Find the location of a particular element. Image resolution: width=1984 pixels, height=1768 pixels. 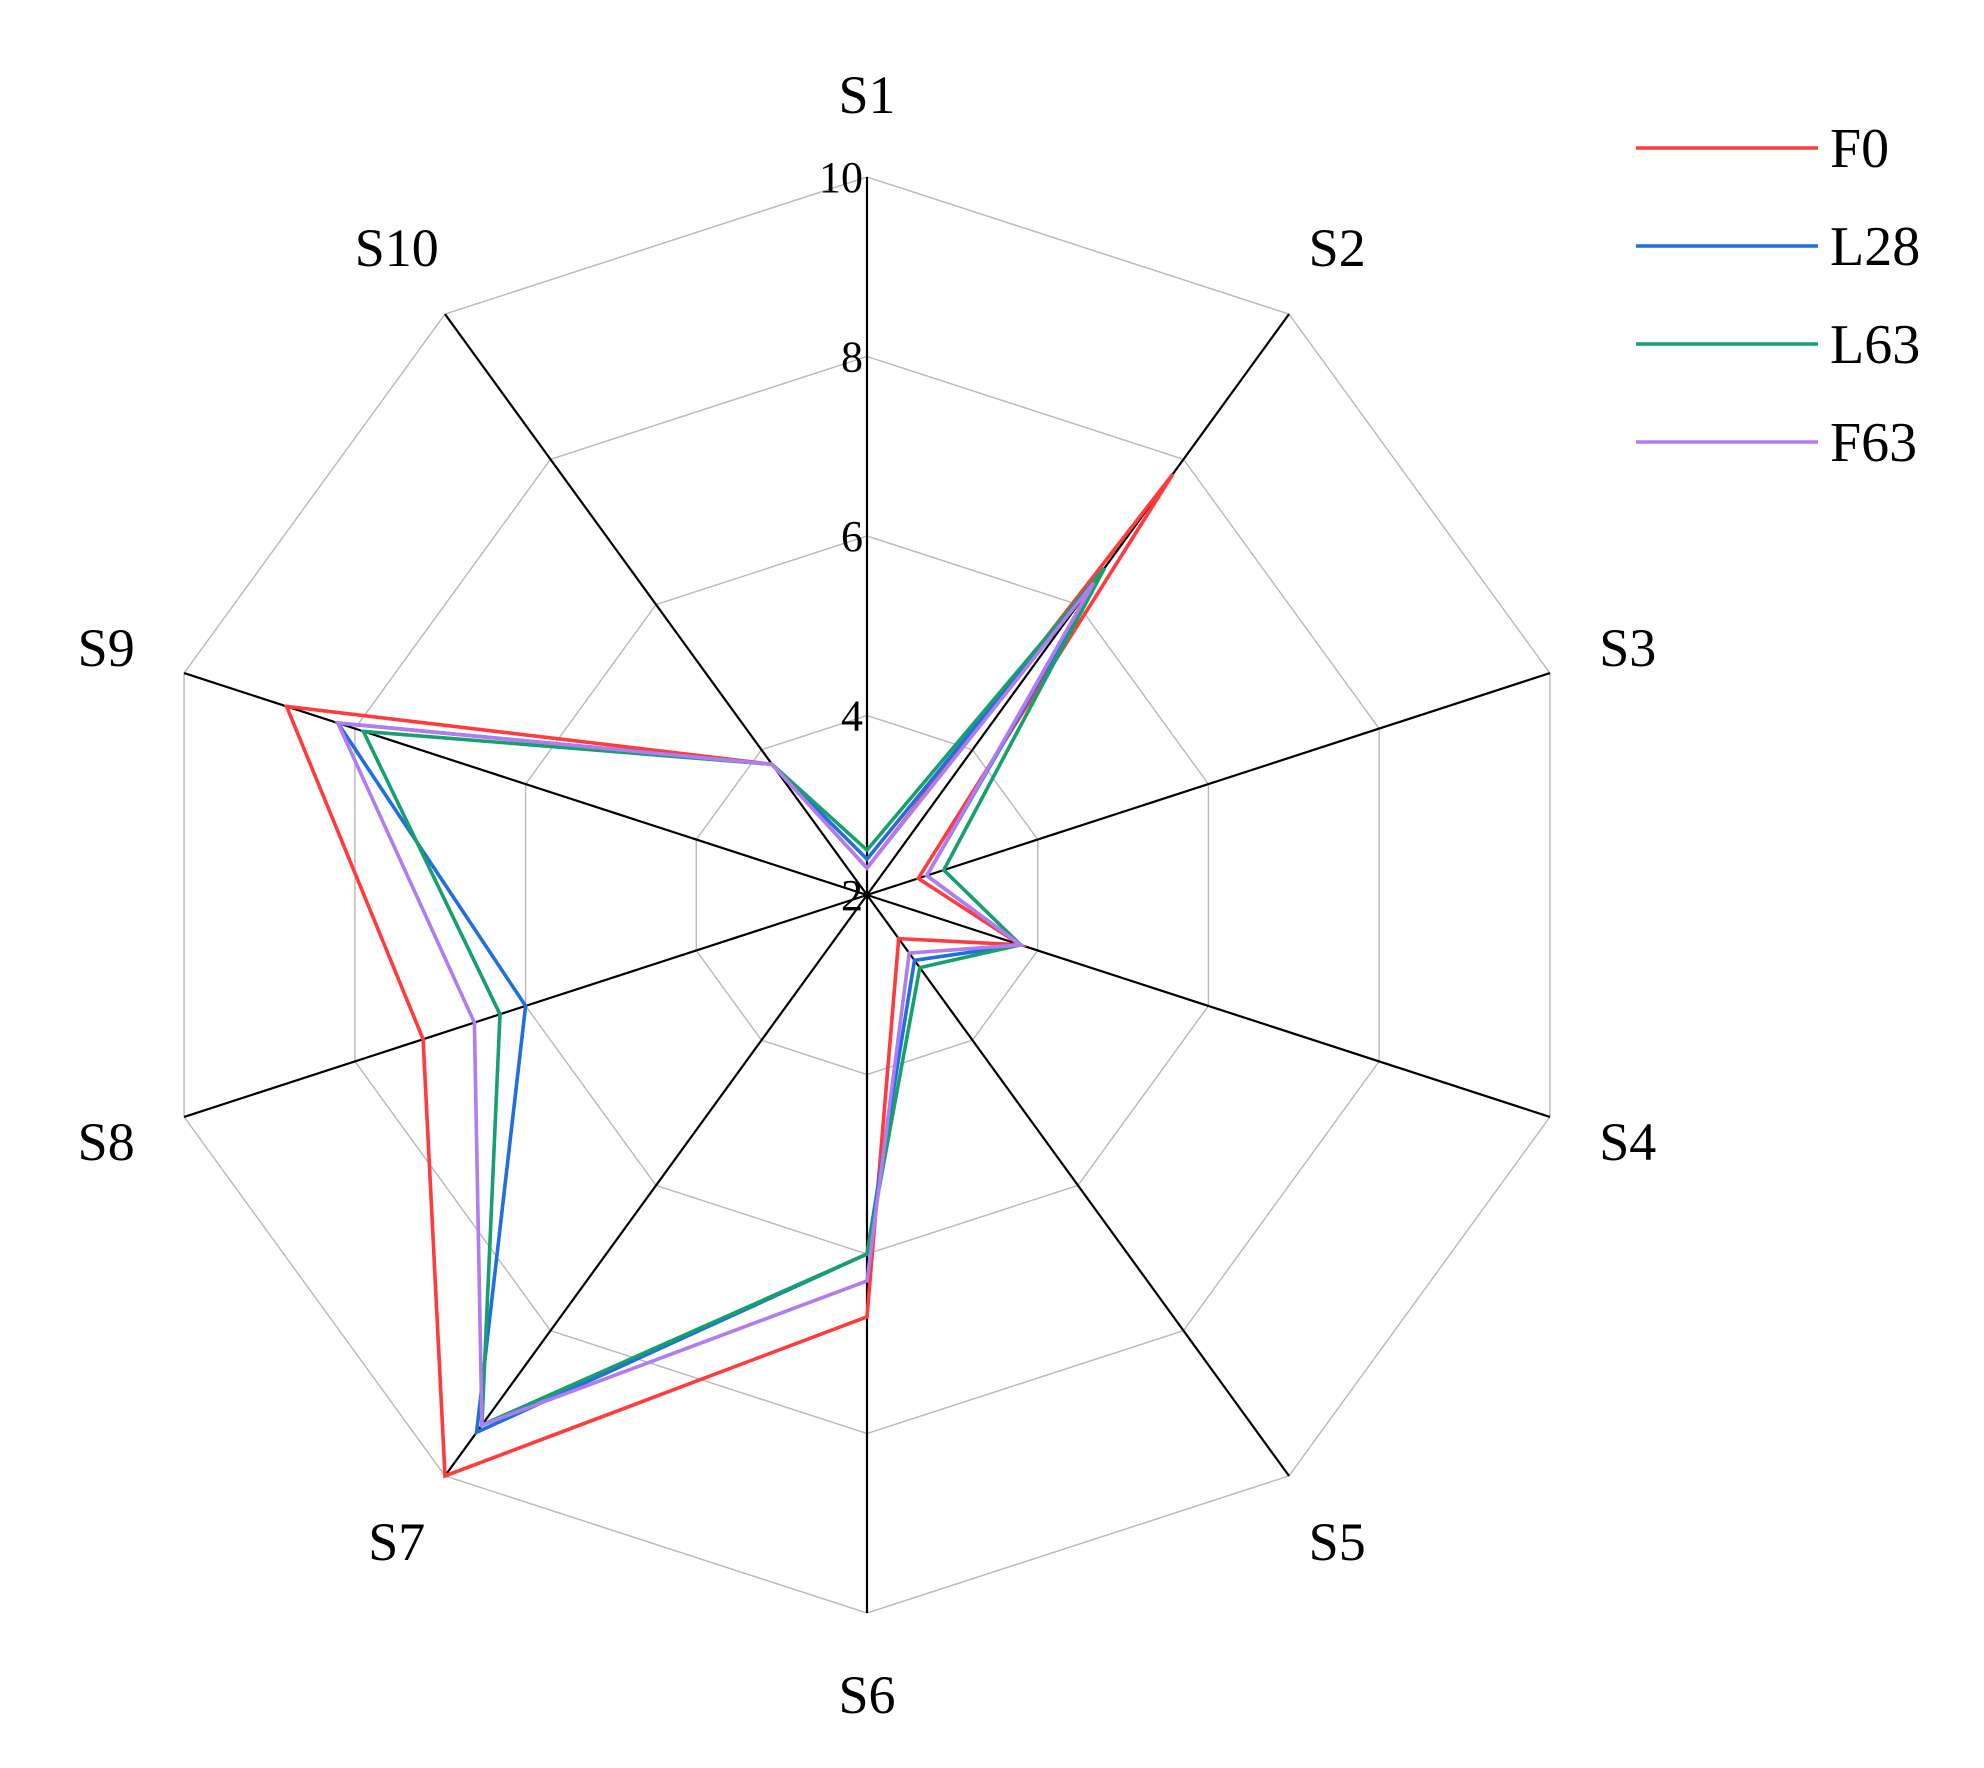

spoke-s7 is located at coordinates (656, 1185).